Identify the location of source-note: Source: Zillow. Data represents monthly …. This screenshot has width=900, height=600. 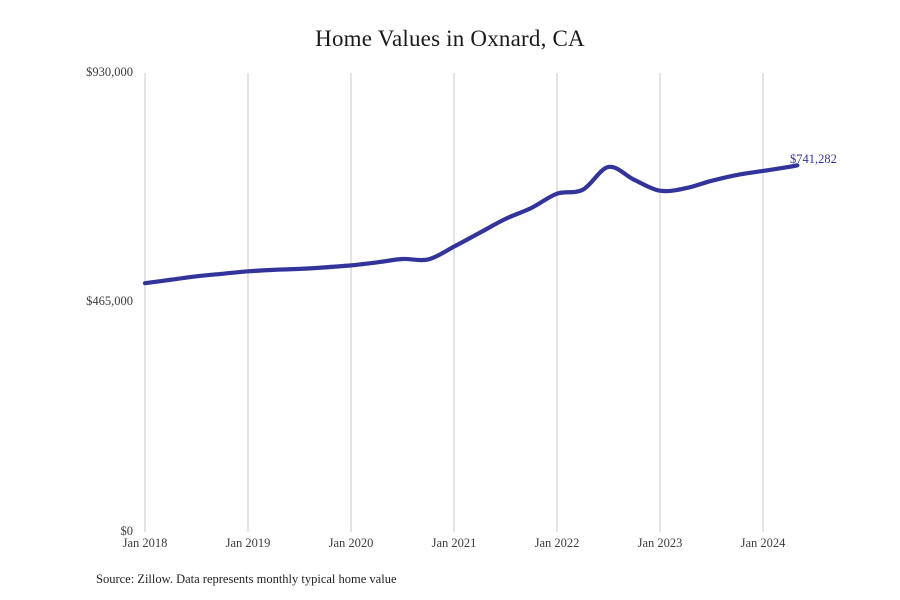
(246, 579).